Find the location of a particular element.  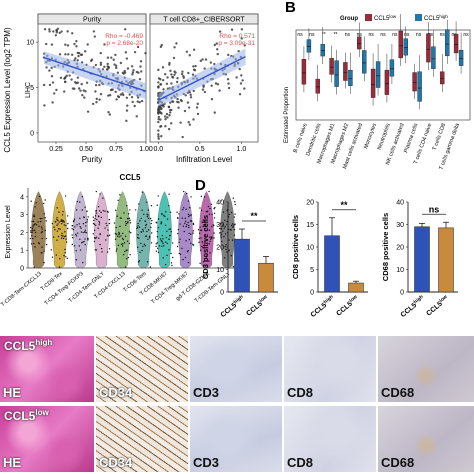

violin-shape is located at coordinates (80, 230).